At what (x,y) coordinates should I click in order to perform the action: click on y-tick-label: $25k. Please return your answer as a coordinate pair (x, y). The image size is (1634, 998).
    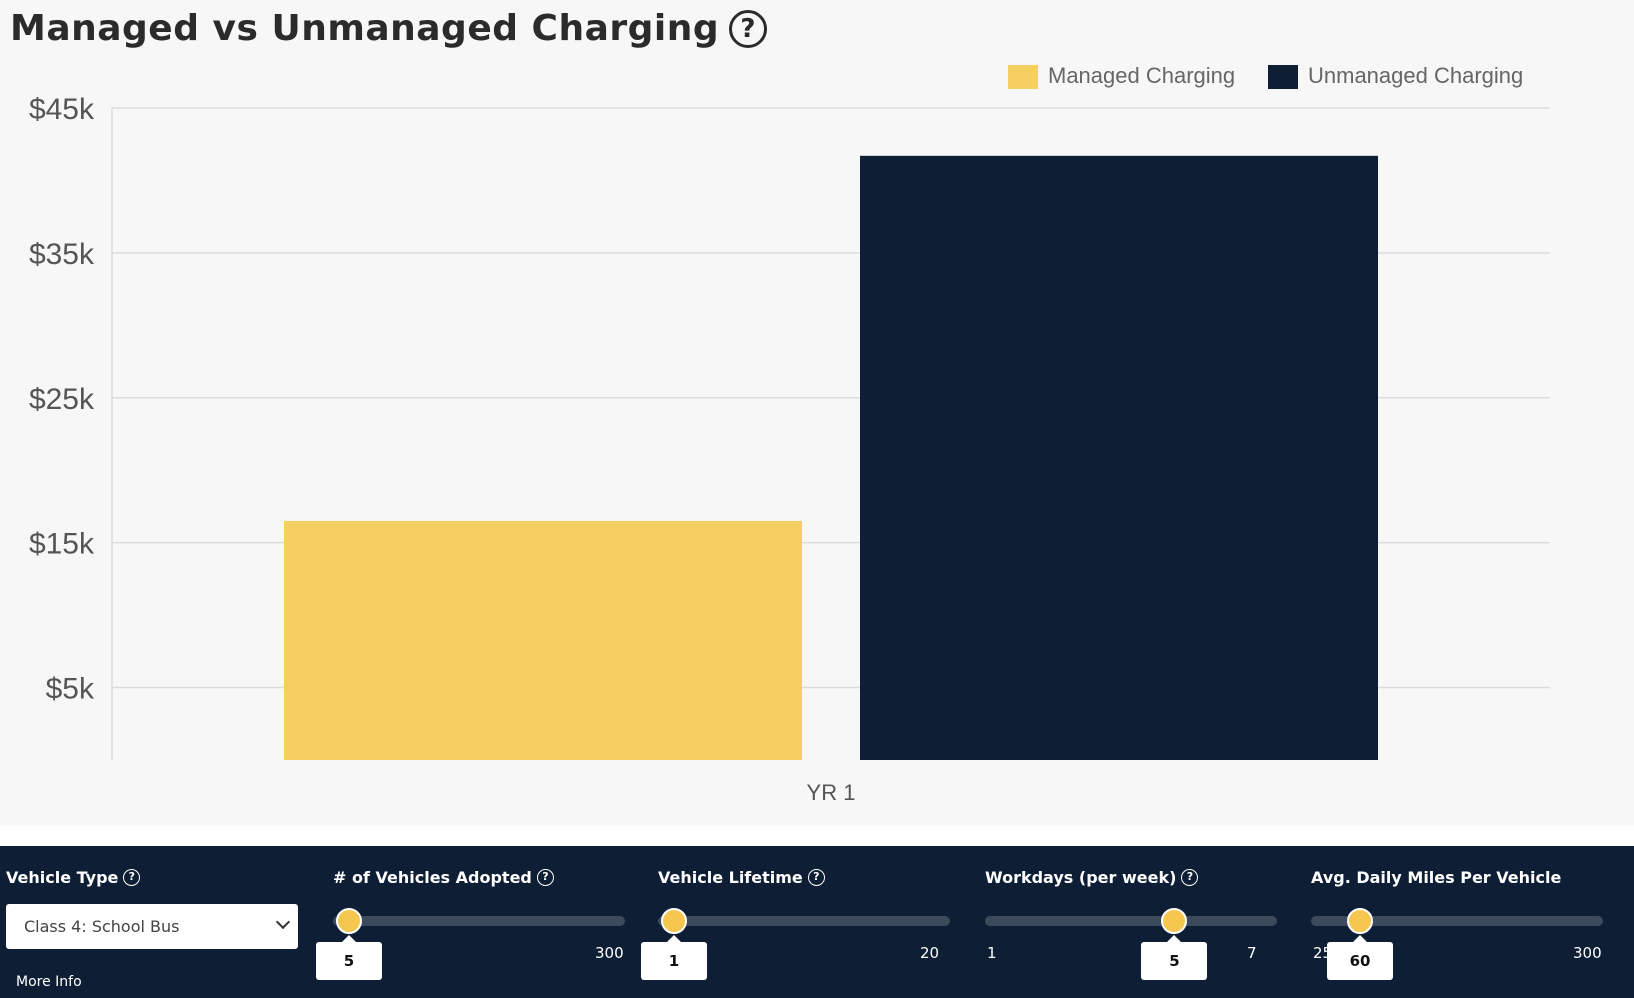
    Looking at the image, I should click on (62, 399).